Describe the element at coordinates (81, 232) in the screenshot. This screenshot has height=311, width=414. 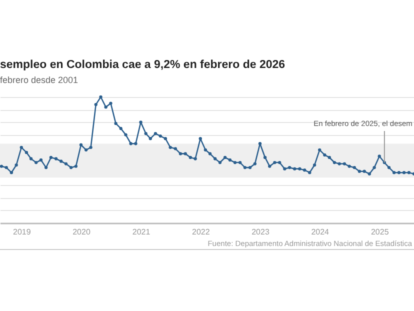
I see `x-tick-label: 2020` at that location.